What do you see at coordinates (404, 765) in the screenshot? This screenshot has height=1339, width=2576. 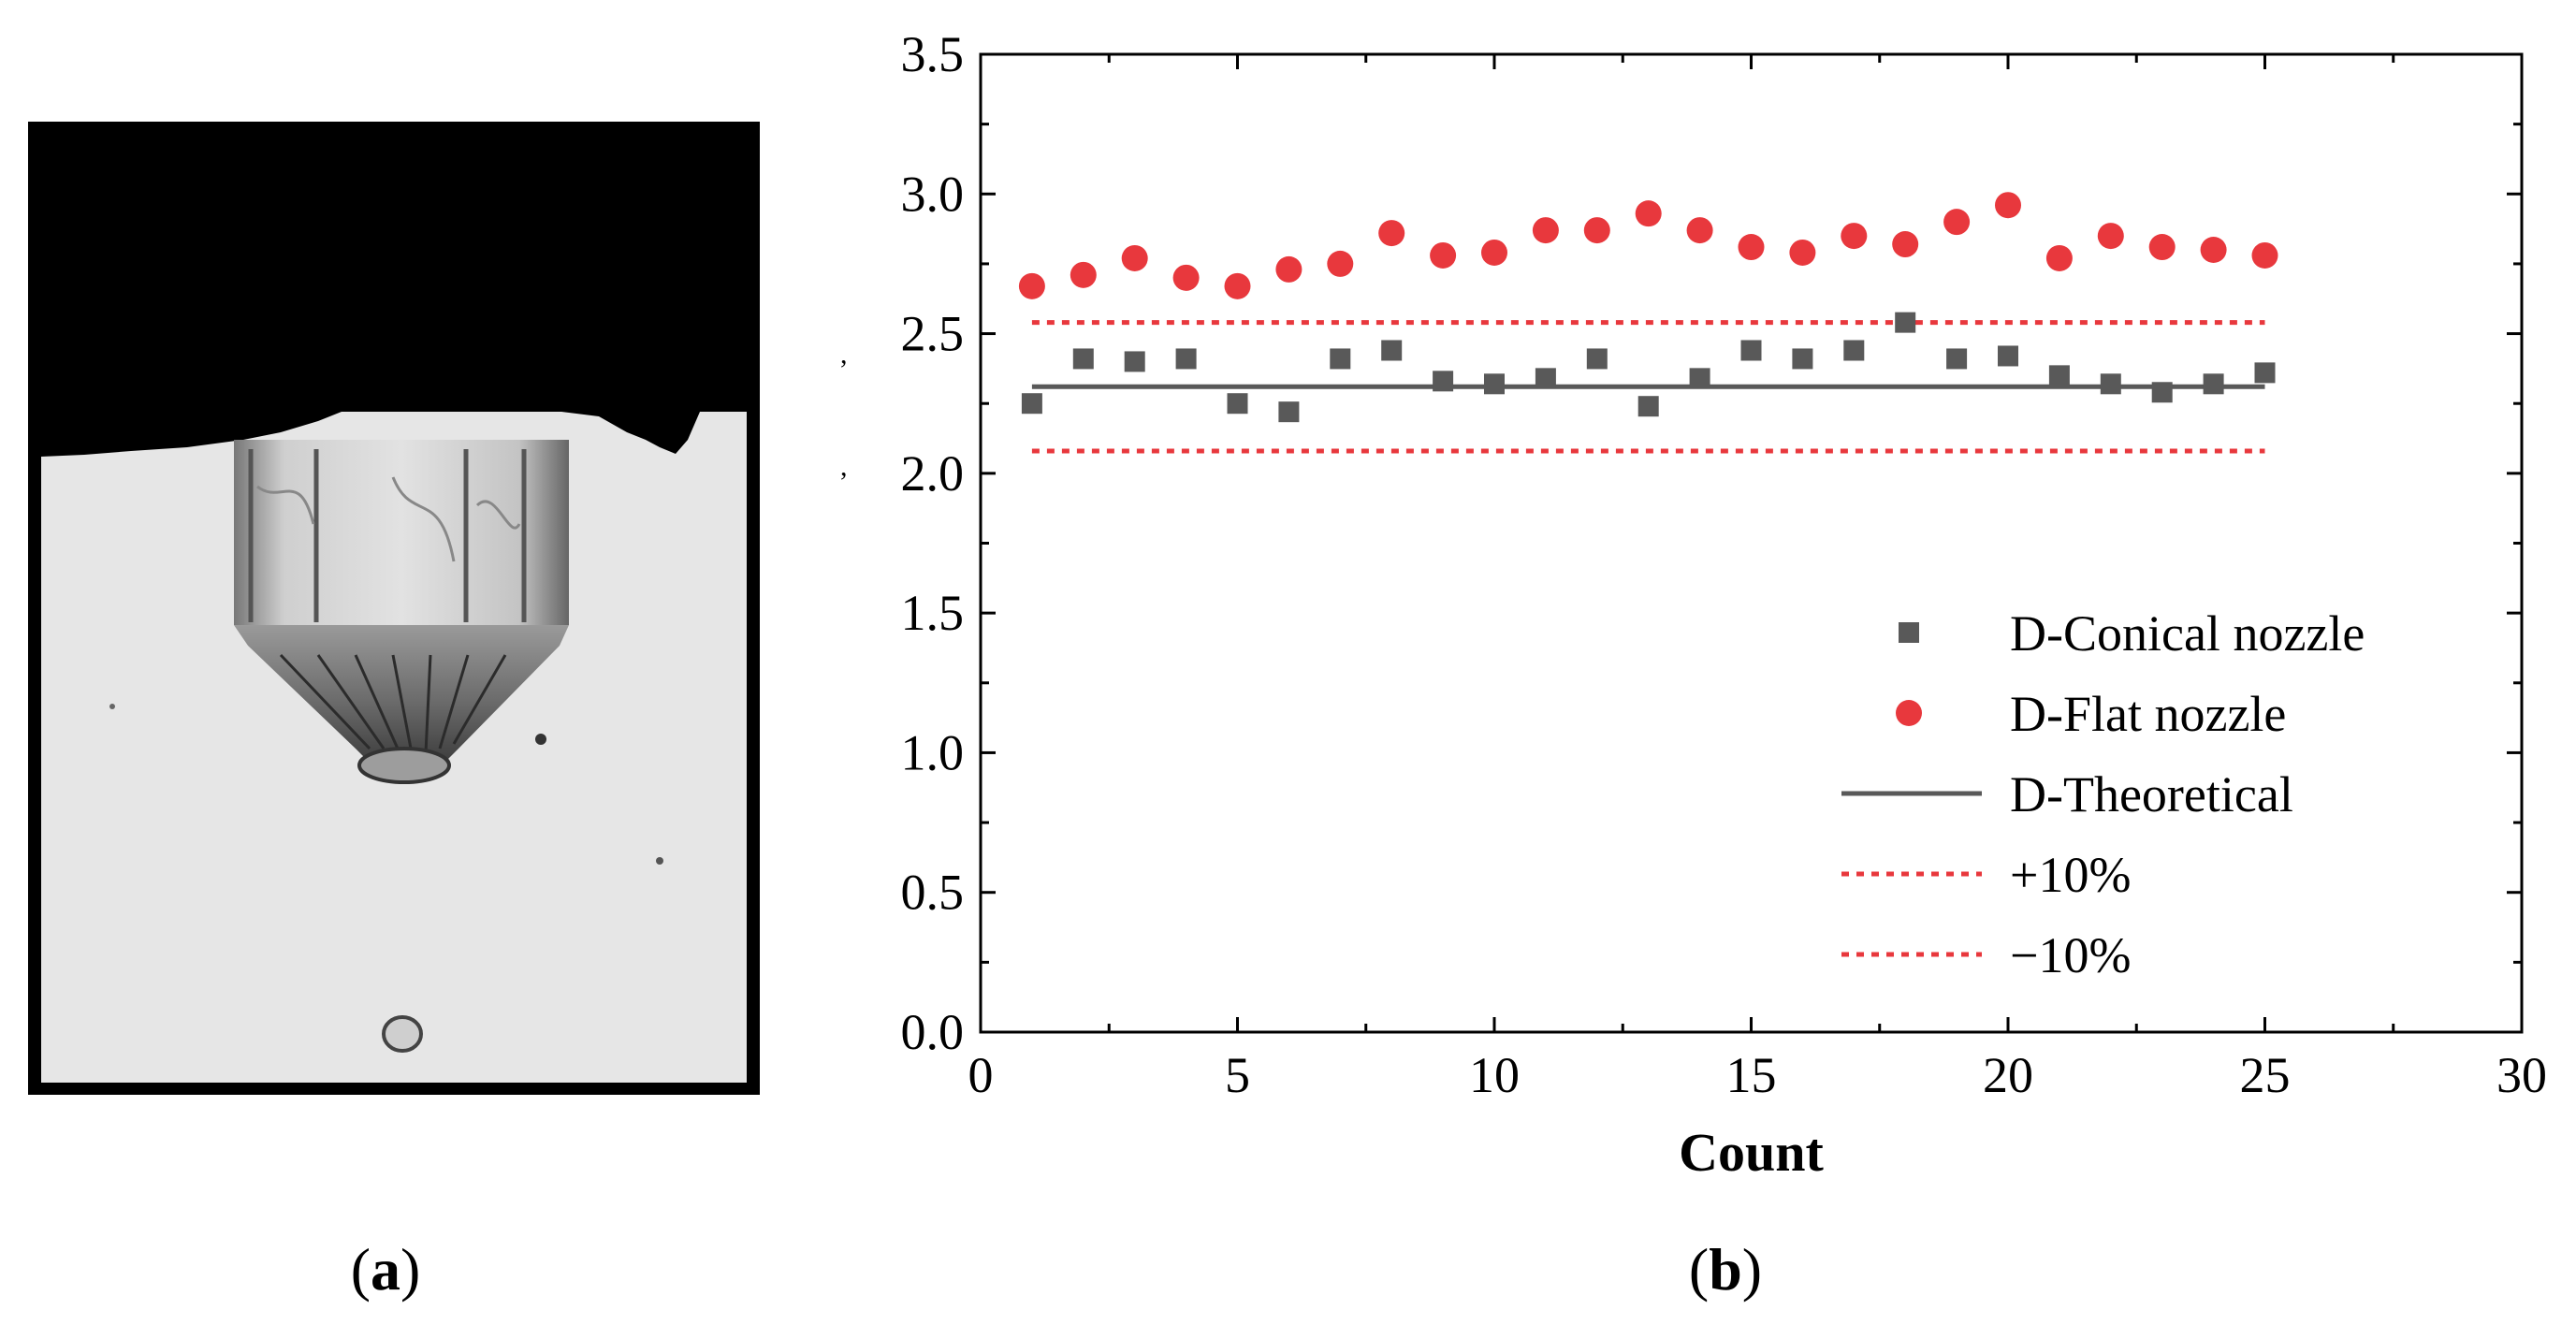 I see `tip-droplet` at bounding box center [404, 765].